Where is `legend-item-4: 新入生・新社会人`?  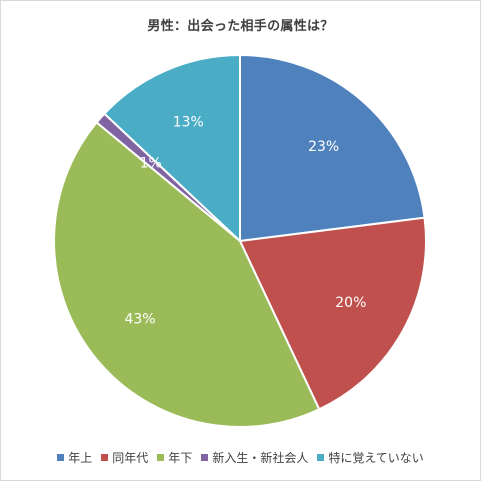
legend-item-4: 新入生・新社会人 is located at coordinates (254, 457).